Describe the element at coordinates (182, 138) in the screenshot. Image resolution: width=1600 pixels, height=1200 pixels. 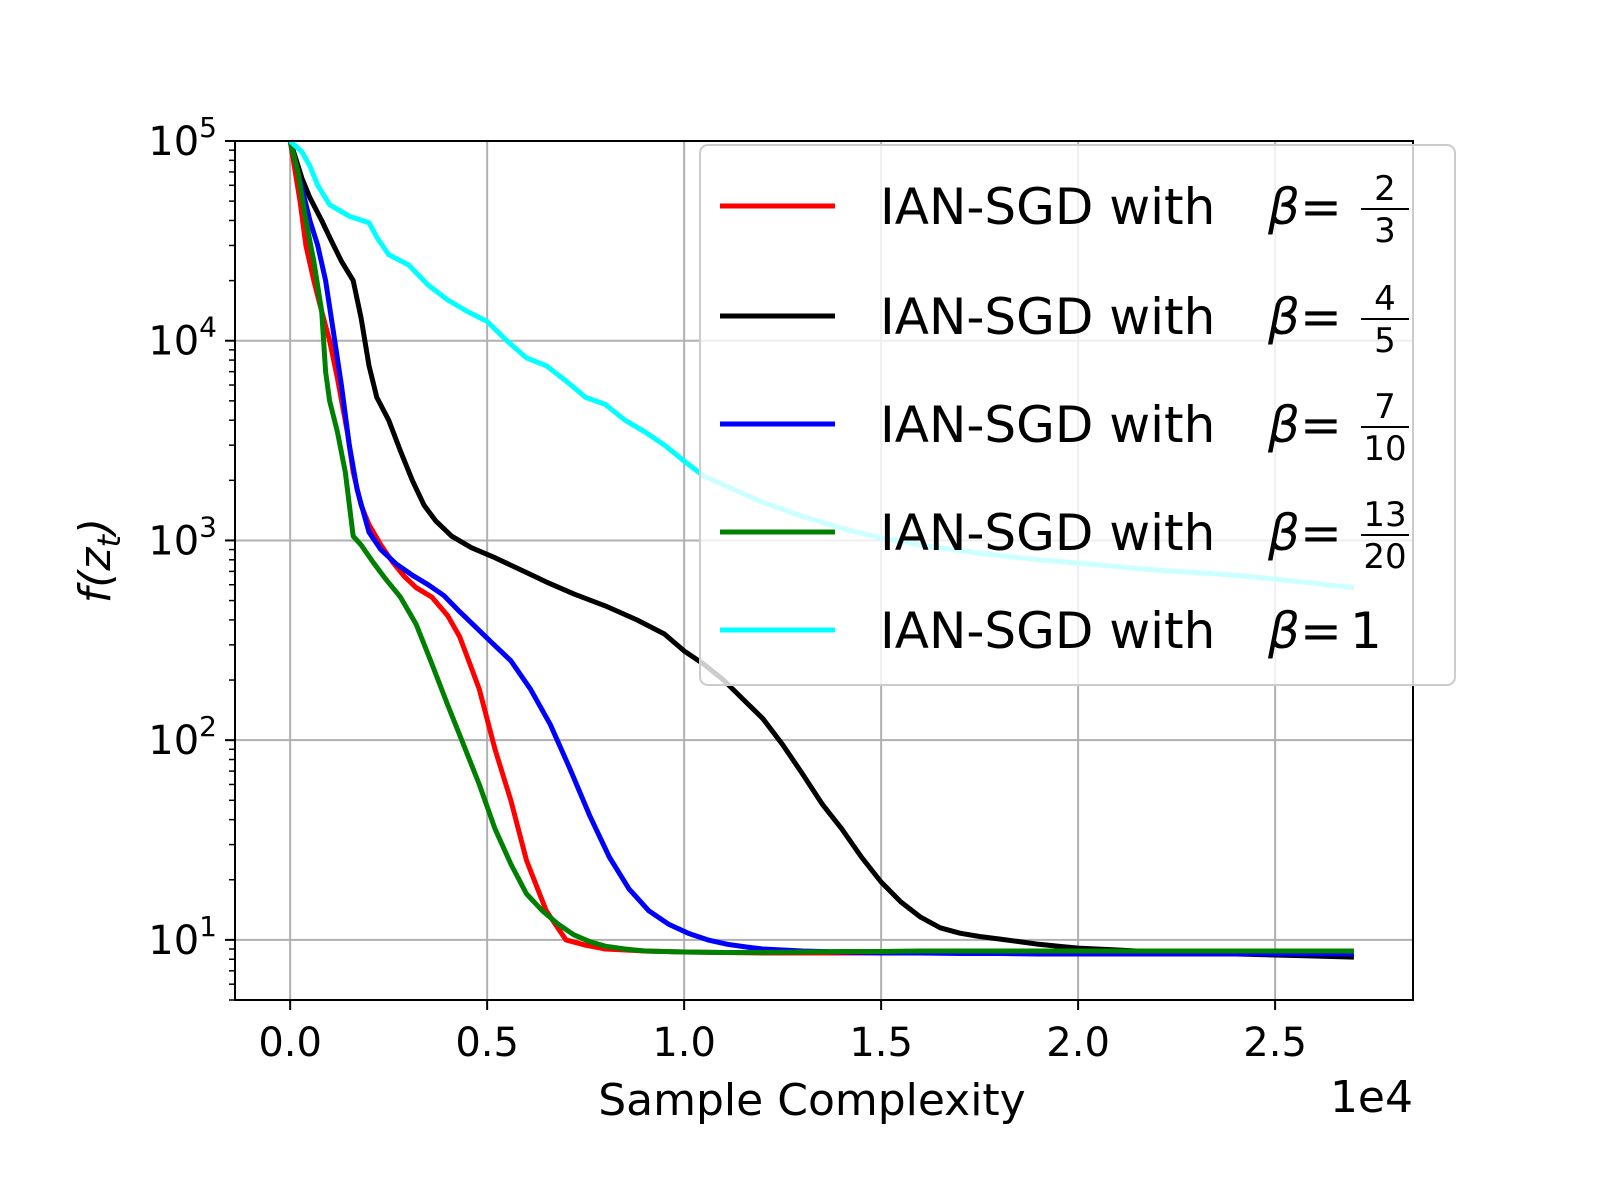
I see `y-tick-label: 10⁵` at that location.